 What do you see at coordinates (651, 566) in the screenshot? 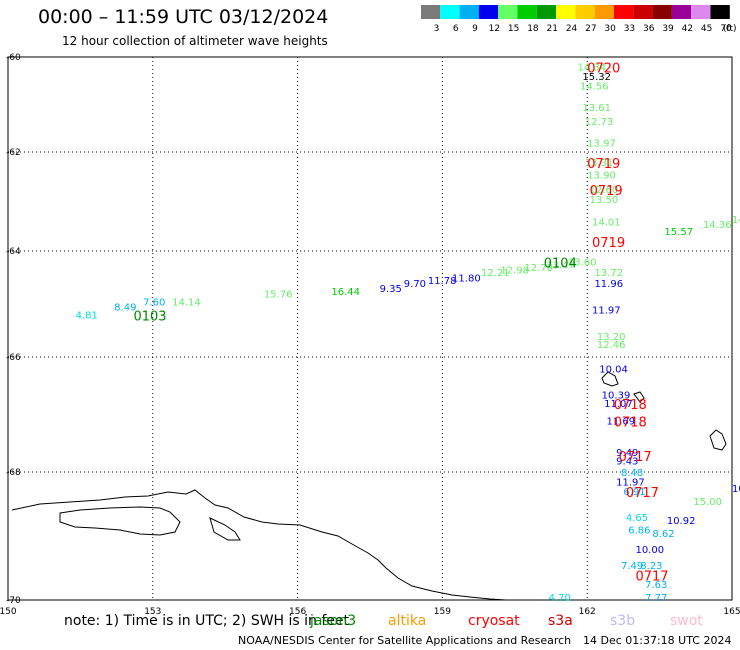
I see `wave-height-value: 8.23` at bounding box center [651, 566].